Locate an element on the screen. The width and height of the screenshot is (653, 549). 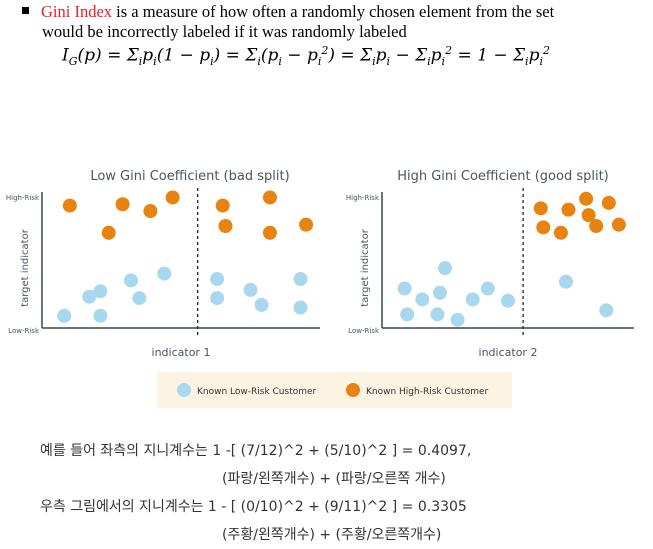
x-axis-label: indicator 1 is located at coordinates (181, 352).